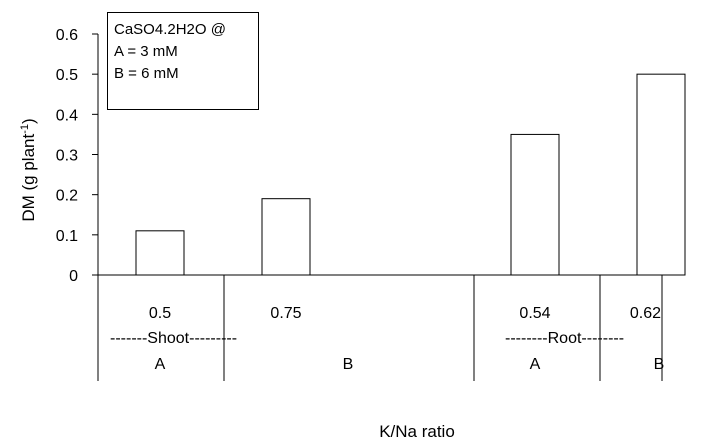 This screenshot has height=447, width=714. Describe the element at coordinates (645, 313) in the screenshot. I see `ratio-label: 0.62` at that location.